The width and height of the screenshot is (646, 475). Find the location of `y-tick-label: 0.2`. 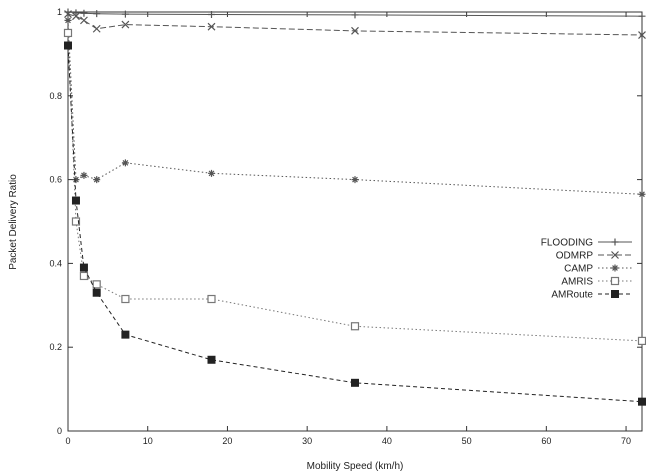

y-tick-label: 0.2 is located at coordinates (55, 347).